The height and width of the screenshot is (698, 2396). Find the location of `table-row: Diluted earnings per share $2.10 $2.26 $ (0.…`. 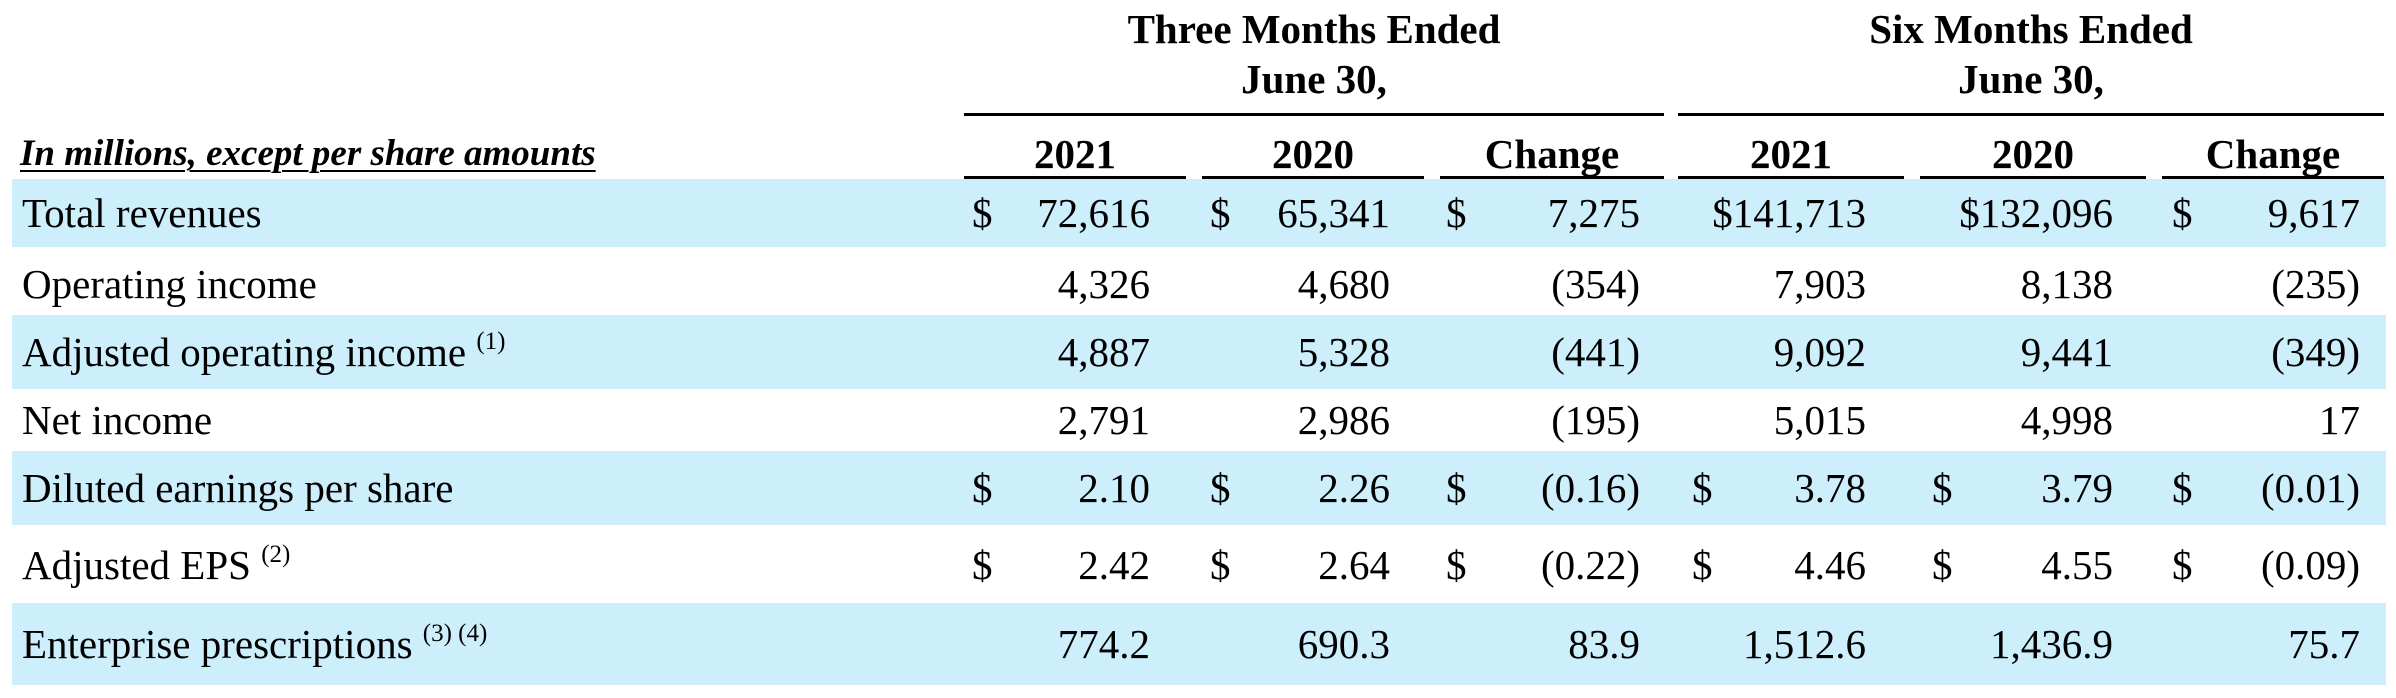

table-row: Diluted earnings per share $2.10 $2.26 $ (0.… is located at coordinates (1199, 488).